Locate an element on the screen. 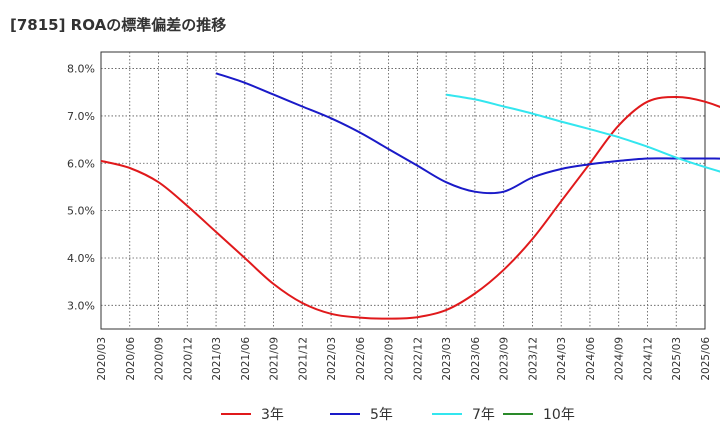 The image size is (720, 440). chart-title: [7815] ROAの標準偏差の推移 is located at coordinates (118, 25).